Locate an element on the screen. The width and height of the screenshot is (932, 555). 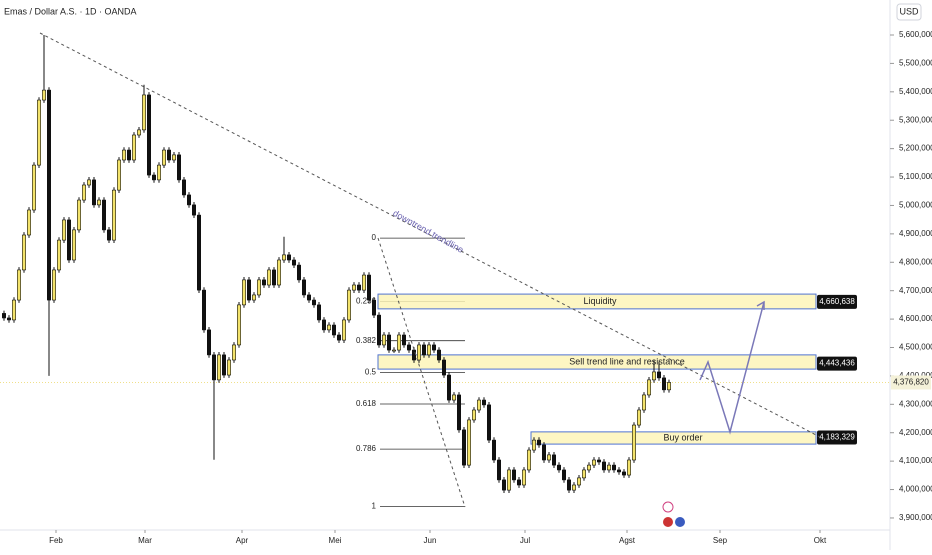
y-tick-label: 5,000,000 is located at coordinates (915, 205).